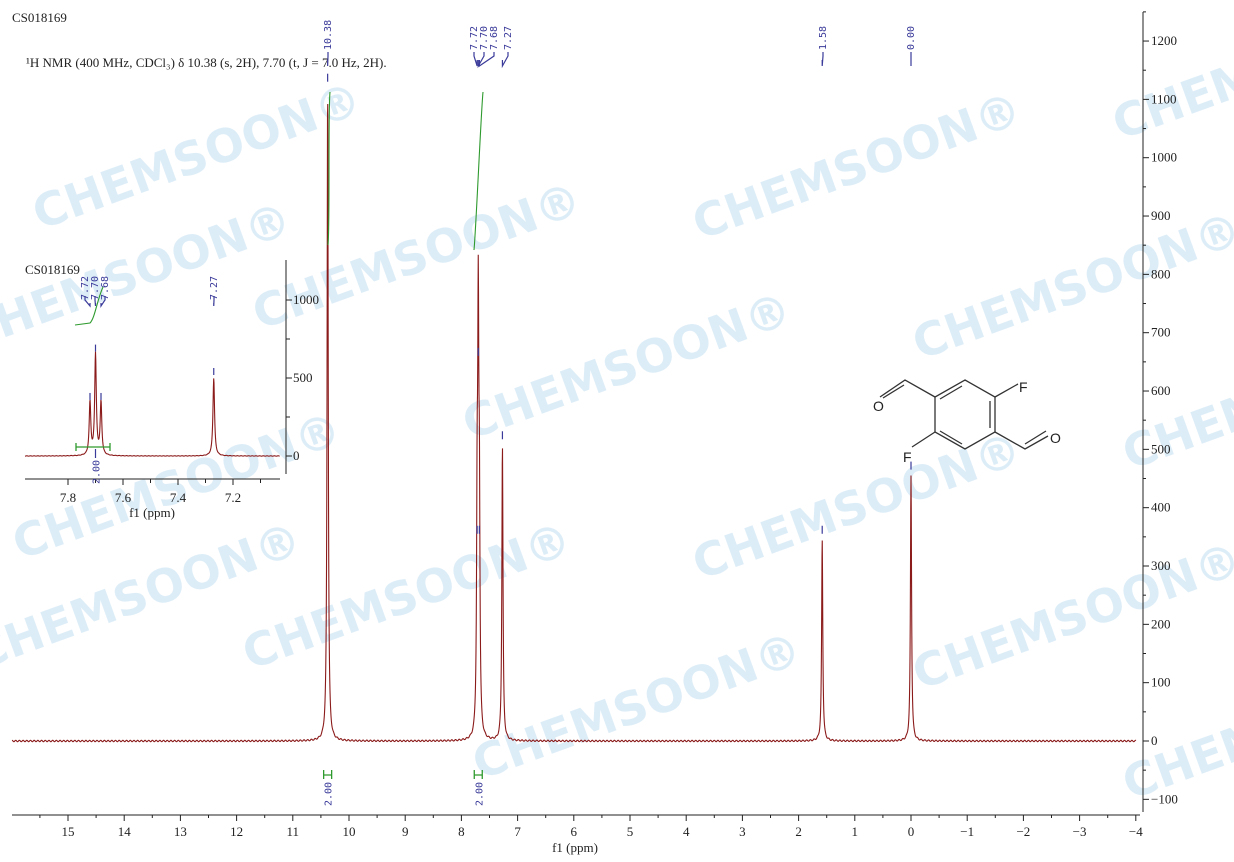 The height and width of the screenshot is (862, 1234). Describe the element at coordinates (798, 831) in the screenshot. I see `x-tick-label: 2` at that location.